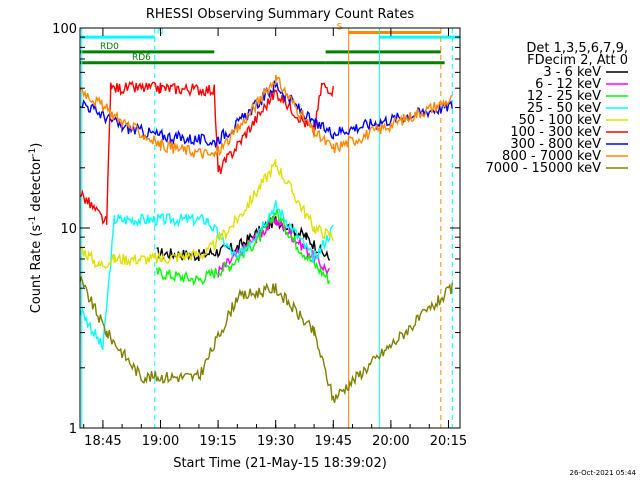 The height and width of the screenshot is (480, 640). Describe the element at coordinates (73, 429) in the screenshot. I see `y-tick-label-0: 1` at that location.